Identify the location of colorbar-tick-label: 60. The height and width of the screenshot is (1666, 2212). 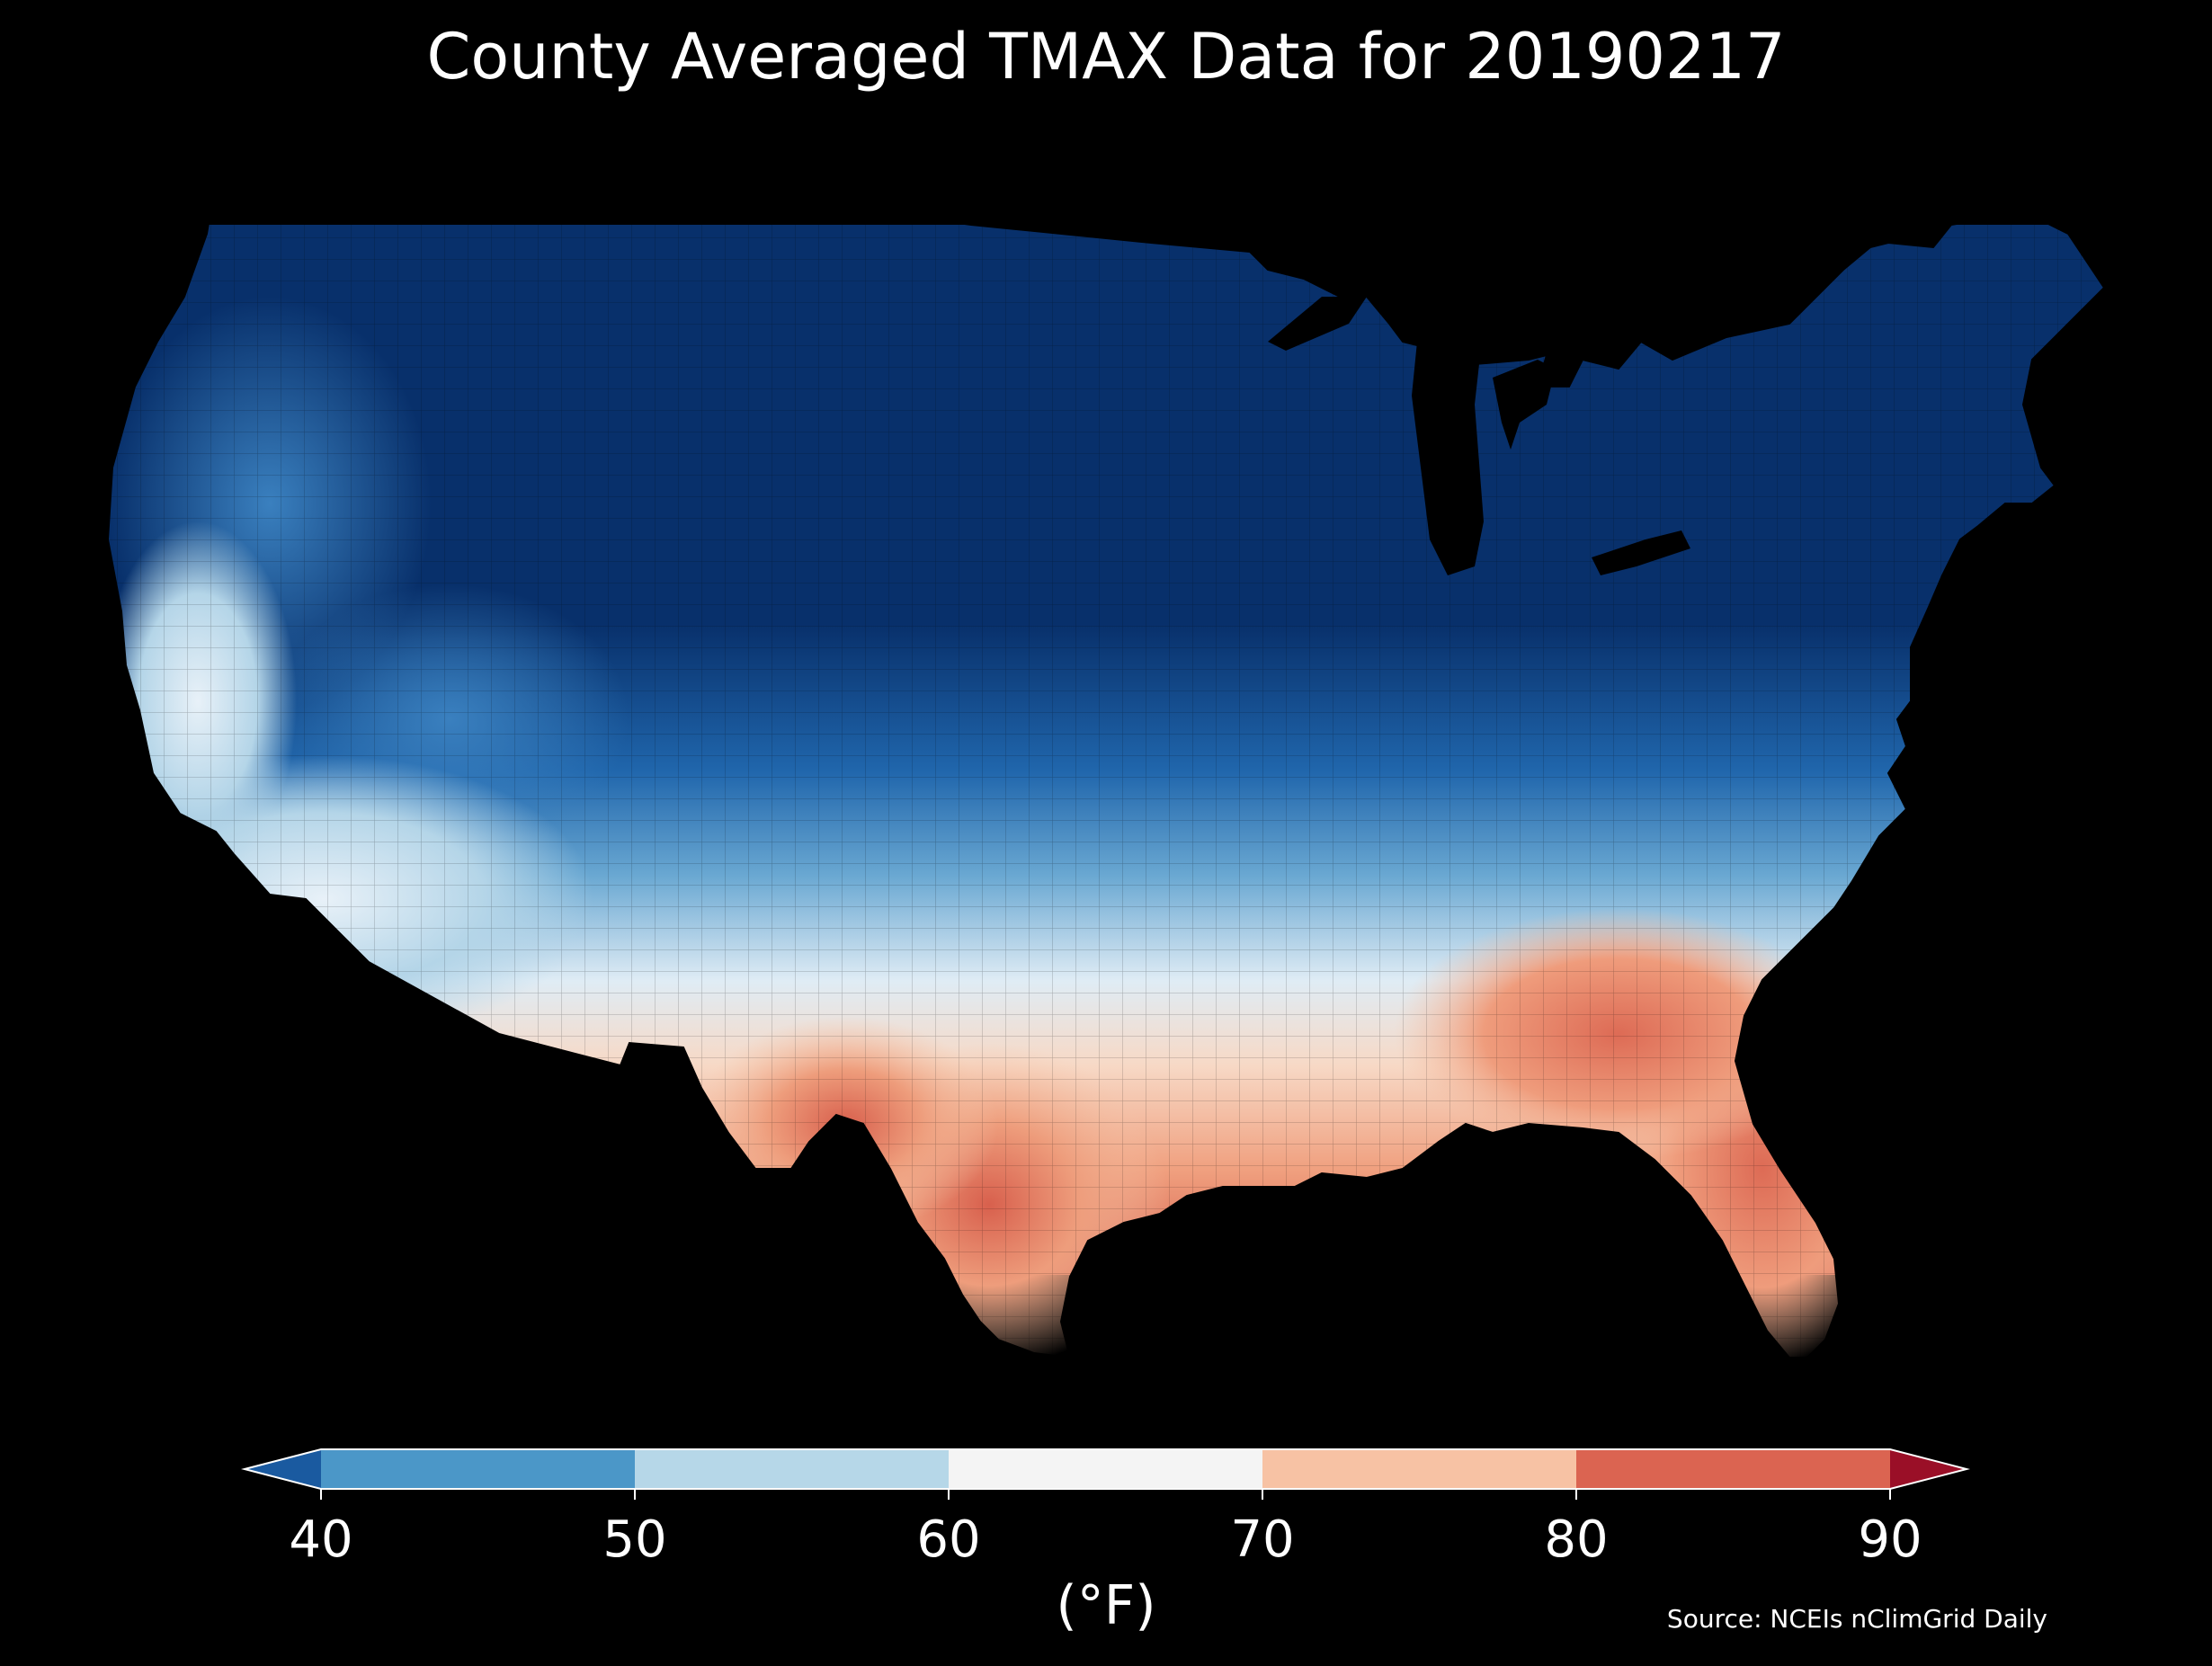
(948, 1540).